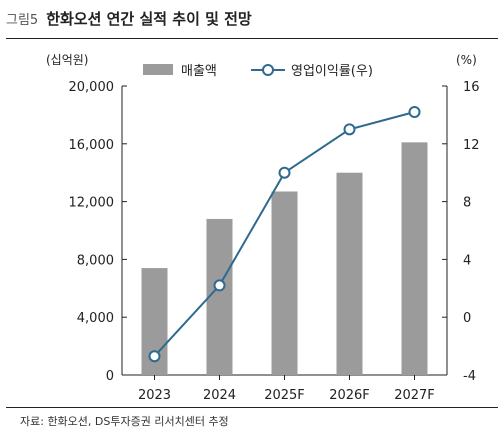  What do you see at coordinates (414, 395) in the screenshot?
I see `x-tick-label: 2027F` at bounding box center [414, 395].